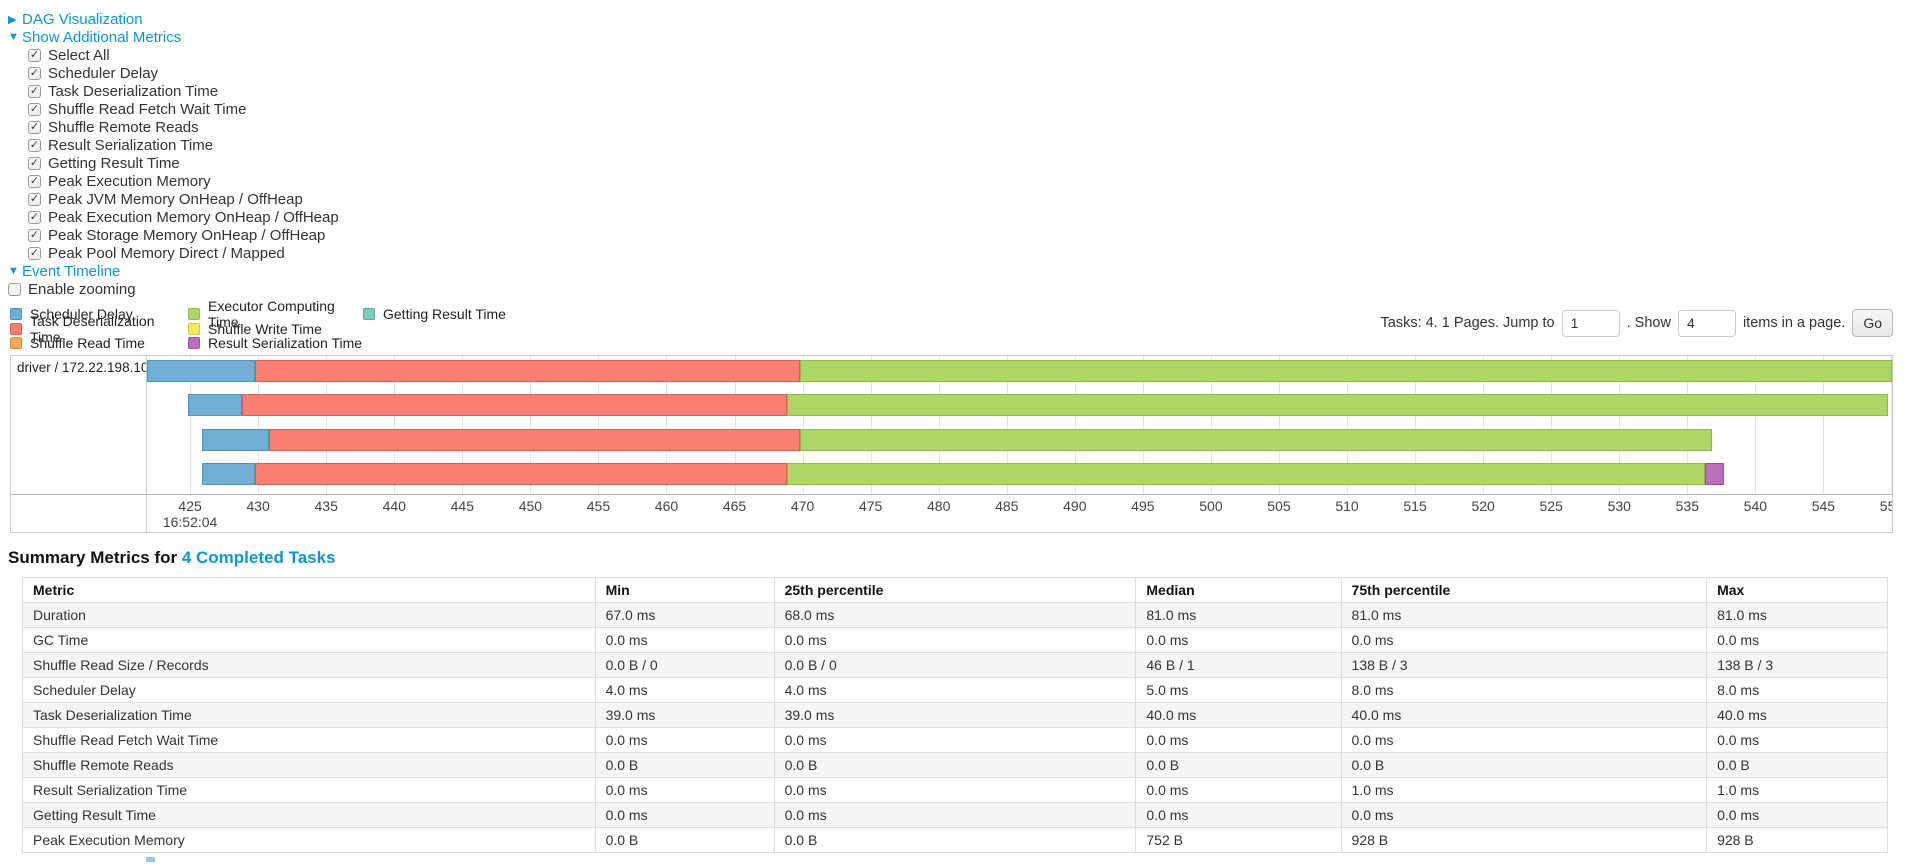  What do you see at coordinates (967, 253) in the screenshot?
I see `metric-checkbox-peak-pool-memory-direct-mapped: ✓ Peak Pool Memory Direct / Mapped` at bounding box center [967, 253].